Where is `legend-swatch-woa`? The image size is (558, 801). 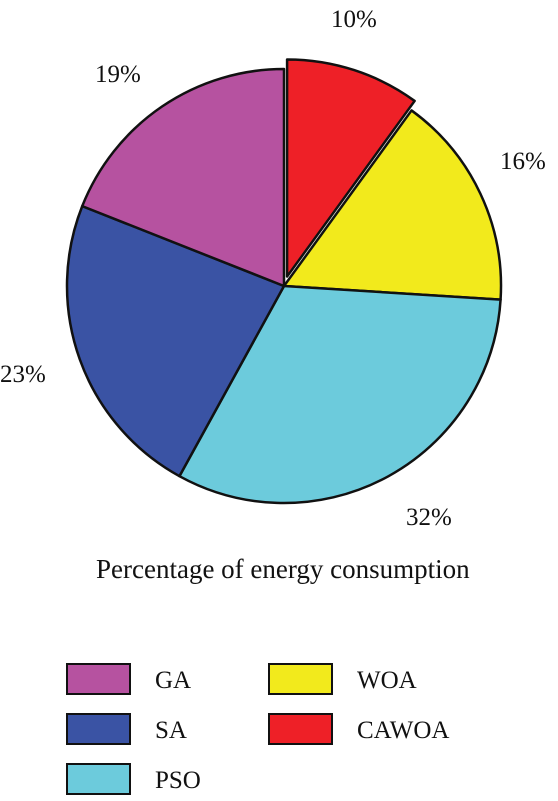 legend-swatch-woa is located at coordinates (300, 679).